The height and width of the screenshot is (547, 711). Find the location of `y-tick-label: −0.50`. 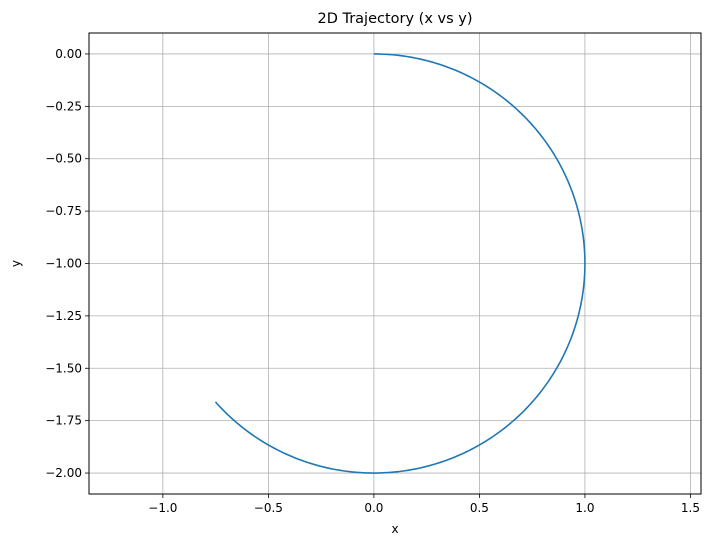

y-tick-label: −0.50 is located at coordinates (63, 159).